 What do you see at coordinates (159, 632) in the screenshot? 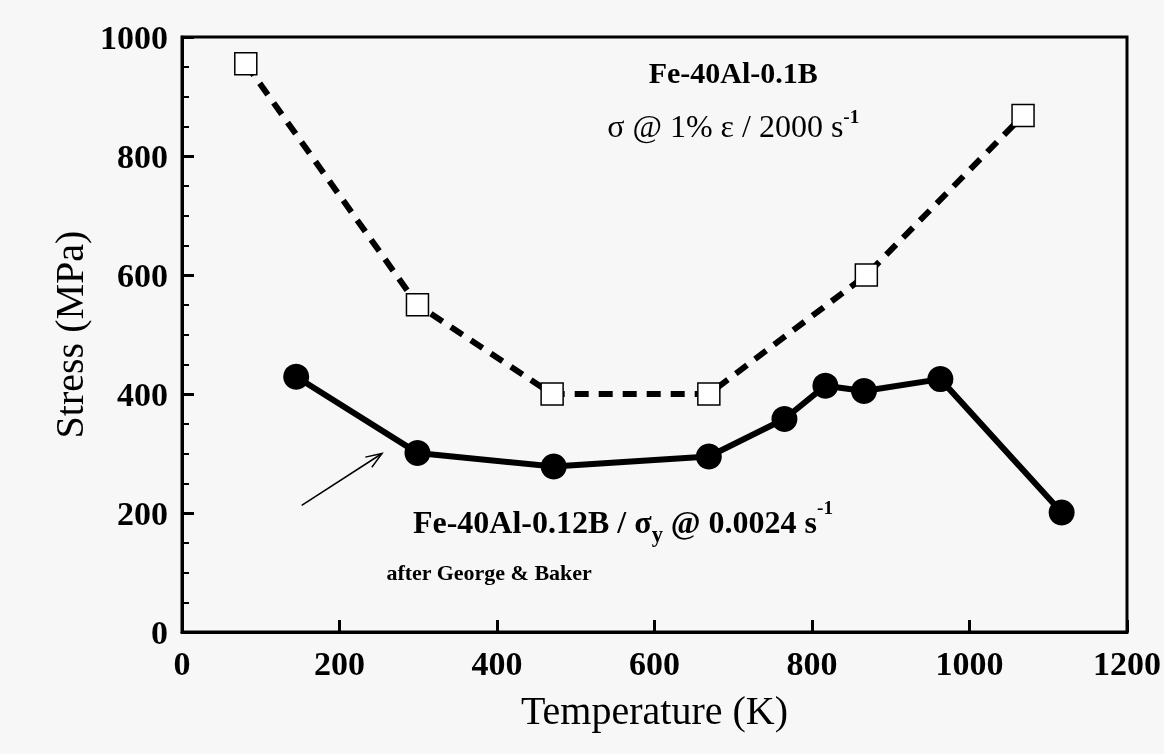
I see `y-tick-label: 0` at bounding box center [159, 632].